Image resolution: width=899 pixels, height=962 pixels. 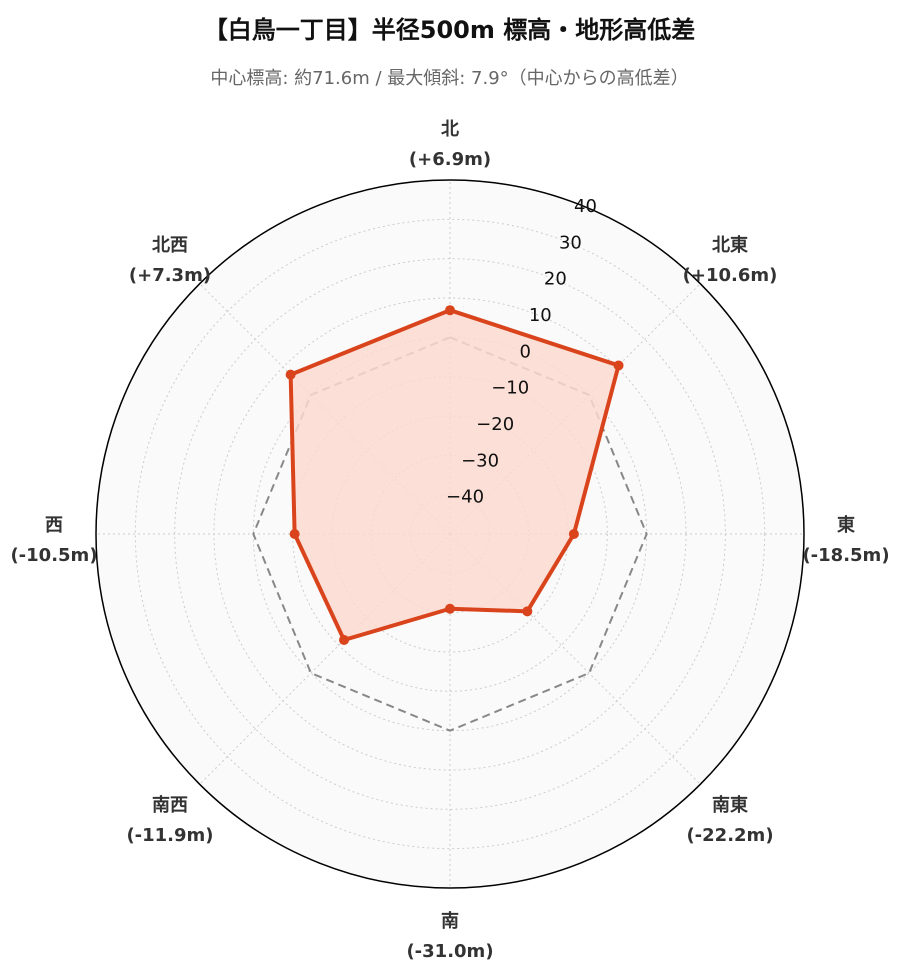 I want to click on series-area, so click(x=454, y=475).